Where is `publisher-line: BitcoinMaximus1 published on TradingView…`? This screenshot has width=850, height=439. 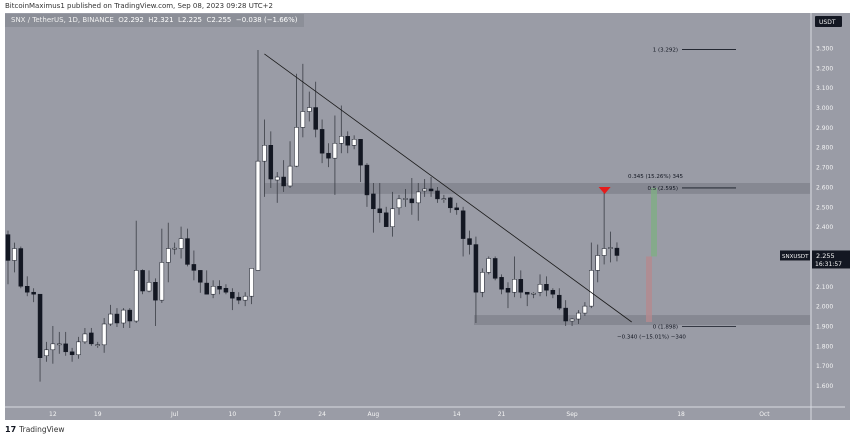
publisher-line: BitcoinMaximus1 published on TradingView… is located at coordinates (139, 6).